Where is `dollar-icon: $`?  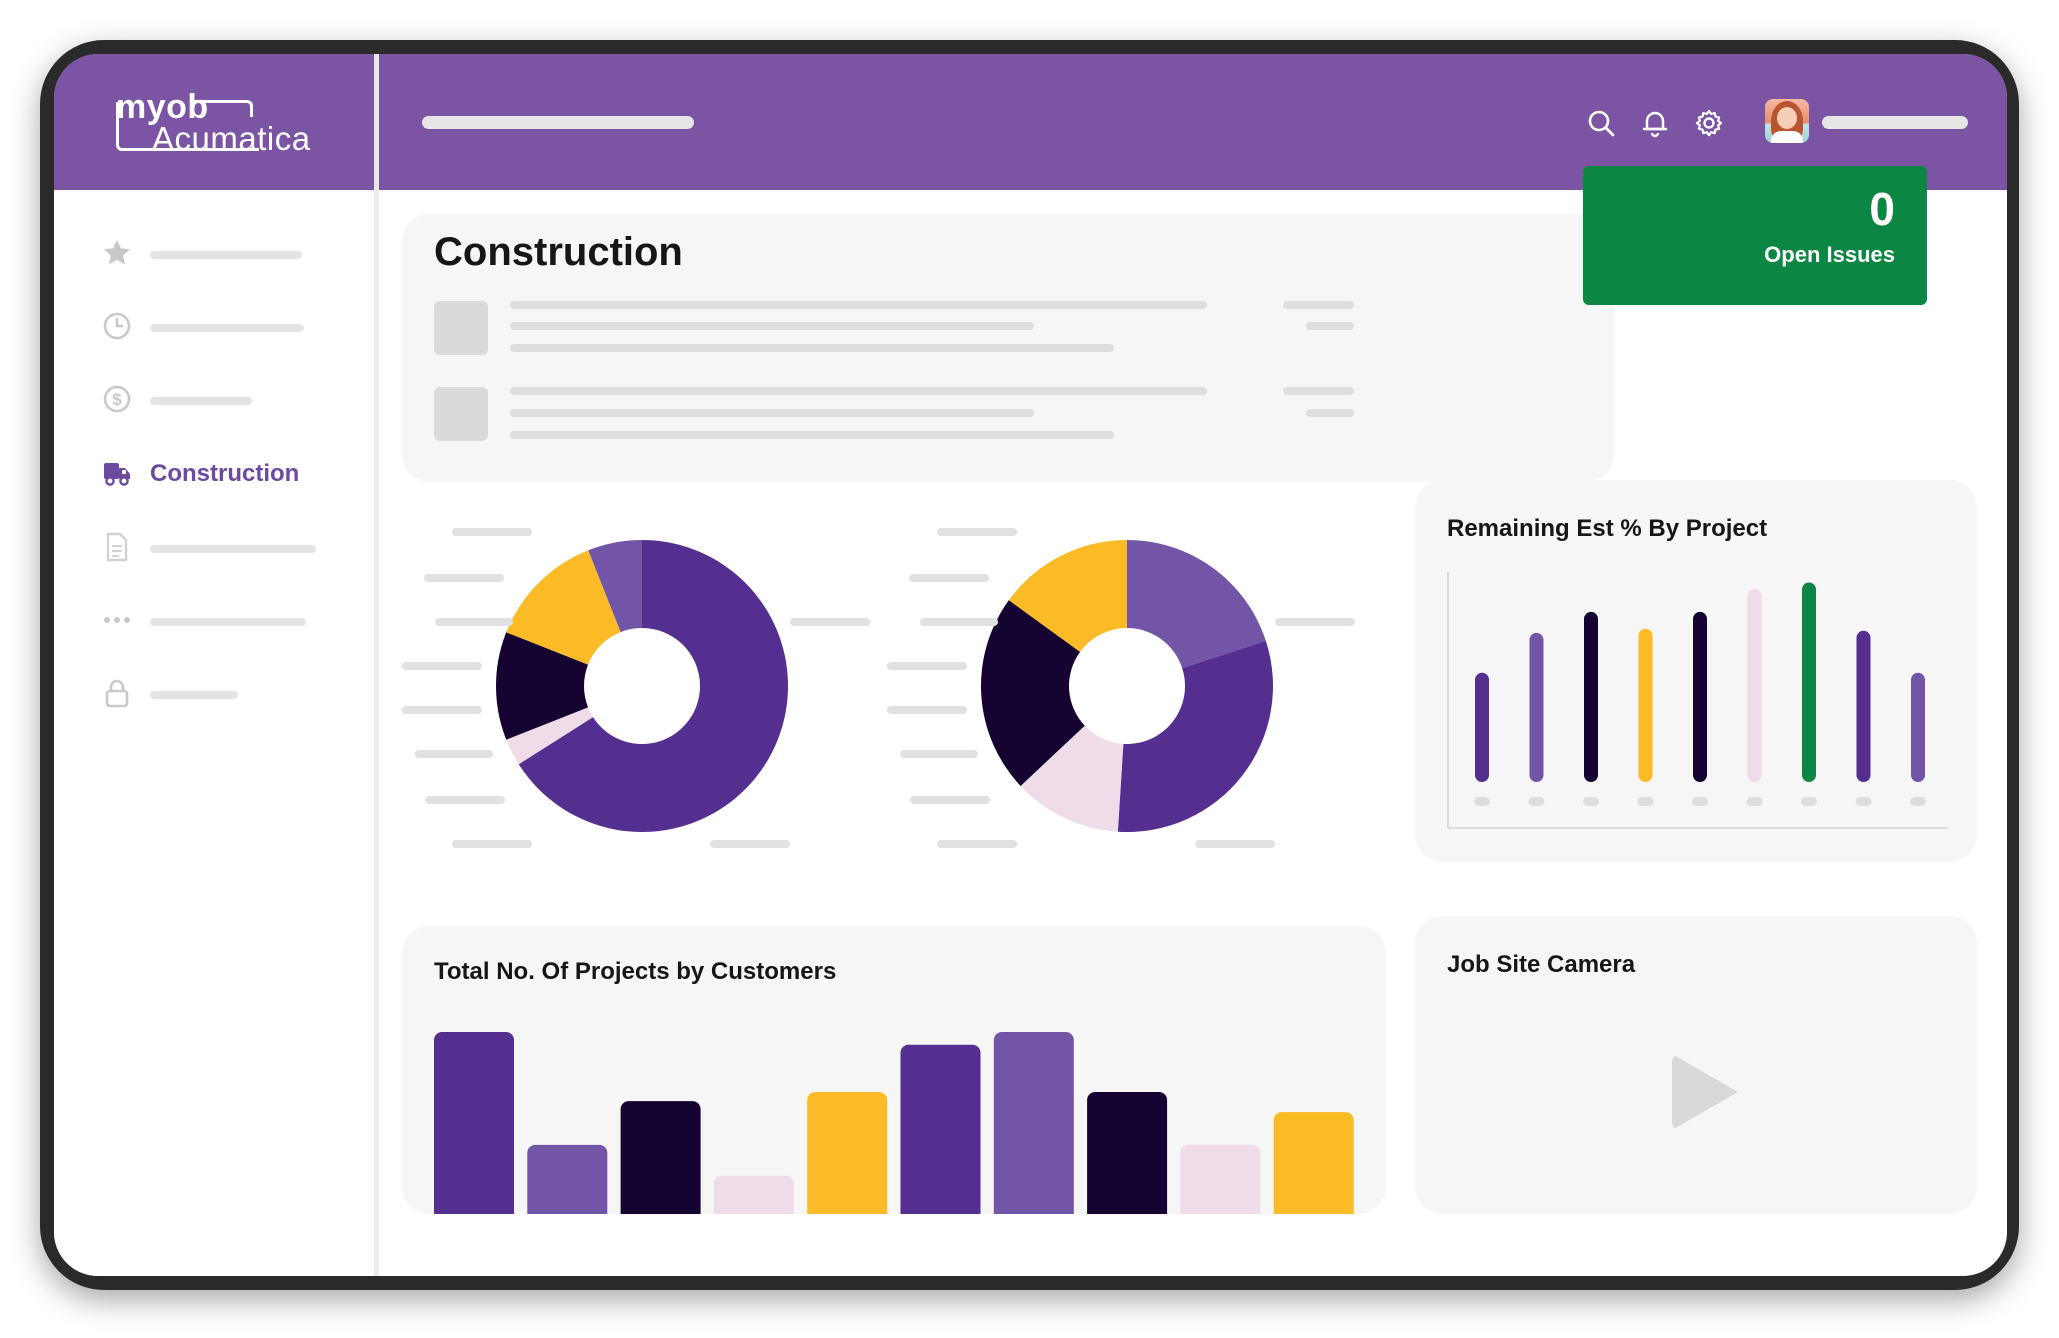
dollar-icon: $ is located at coordinates (117, 399).